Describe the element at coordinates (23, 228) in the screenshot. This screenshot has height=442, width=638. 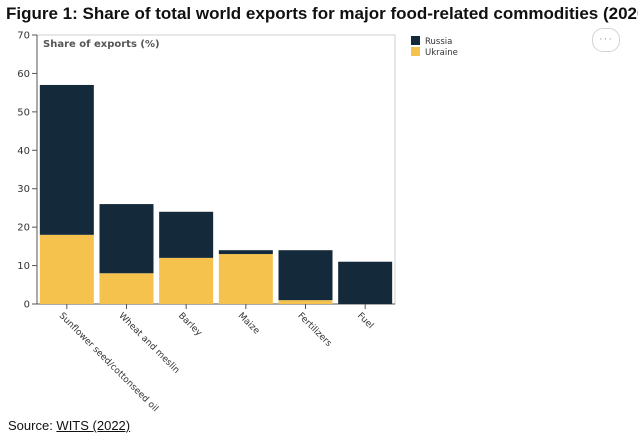
I see `y-tick-label: 20` at that location.